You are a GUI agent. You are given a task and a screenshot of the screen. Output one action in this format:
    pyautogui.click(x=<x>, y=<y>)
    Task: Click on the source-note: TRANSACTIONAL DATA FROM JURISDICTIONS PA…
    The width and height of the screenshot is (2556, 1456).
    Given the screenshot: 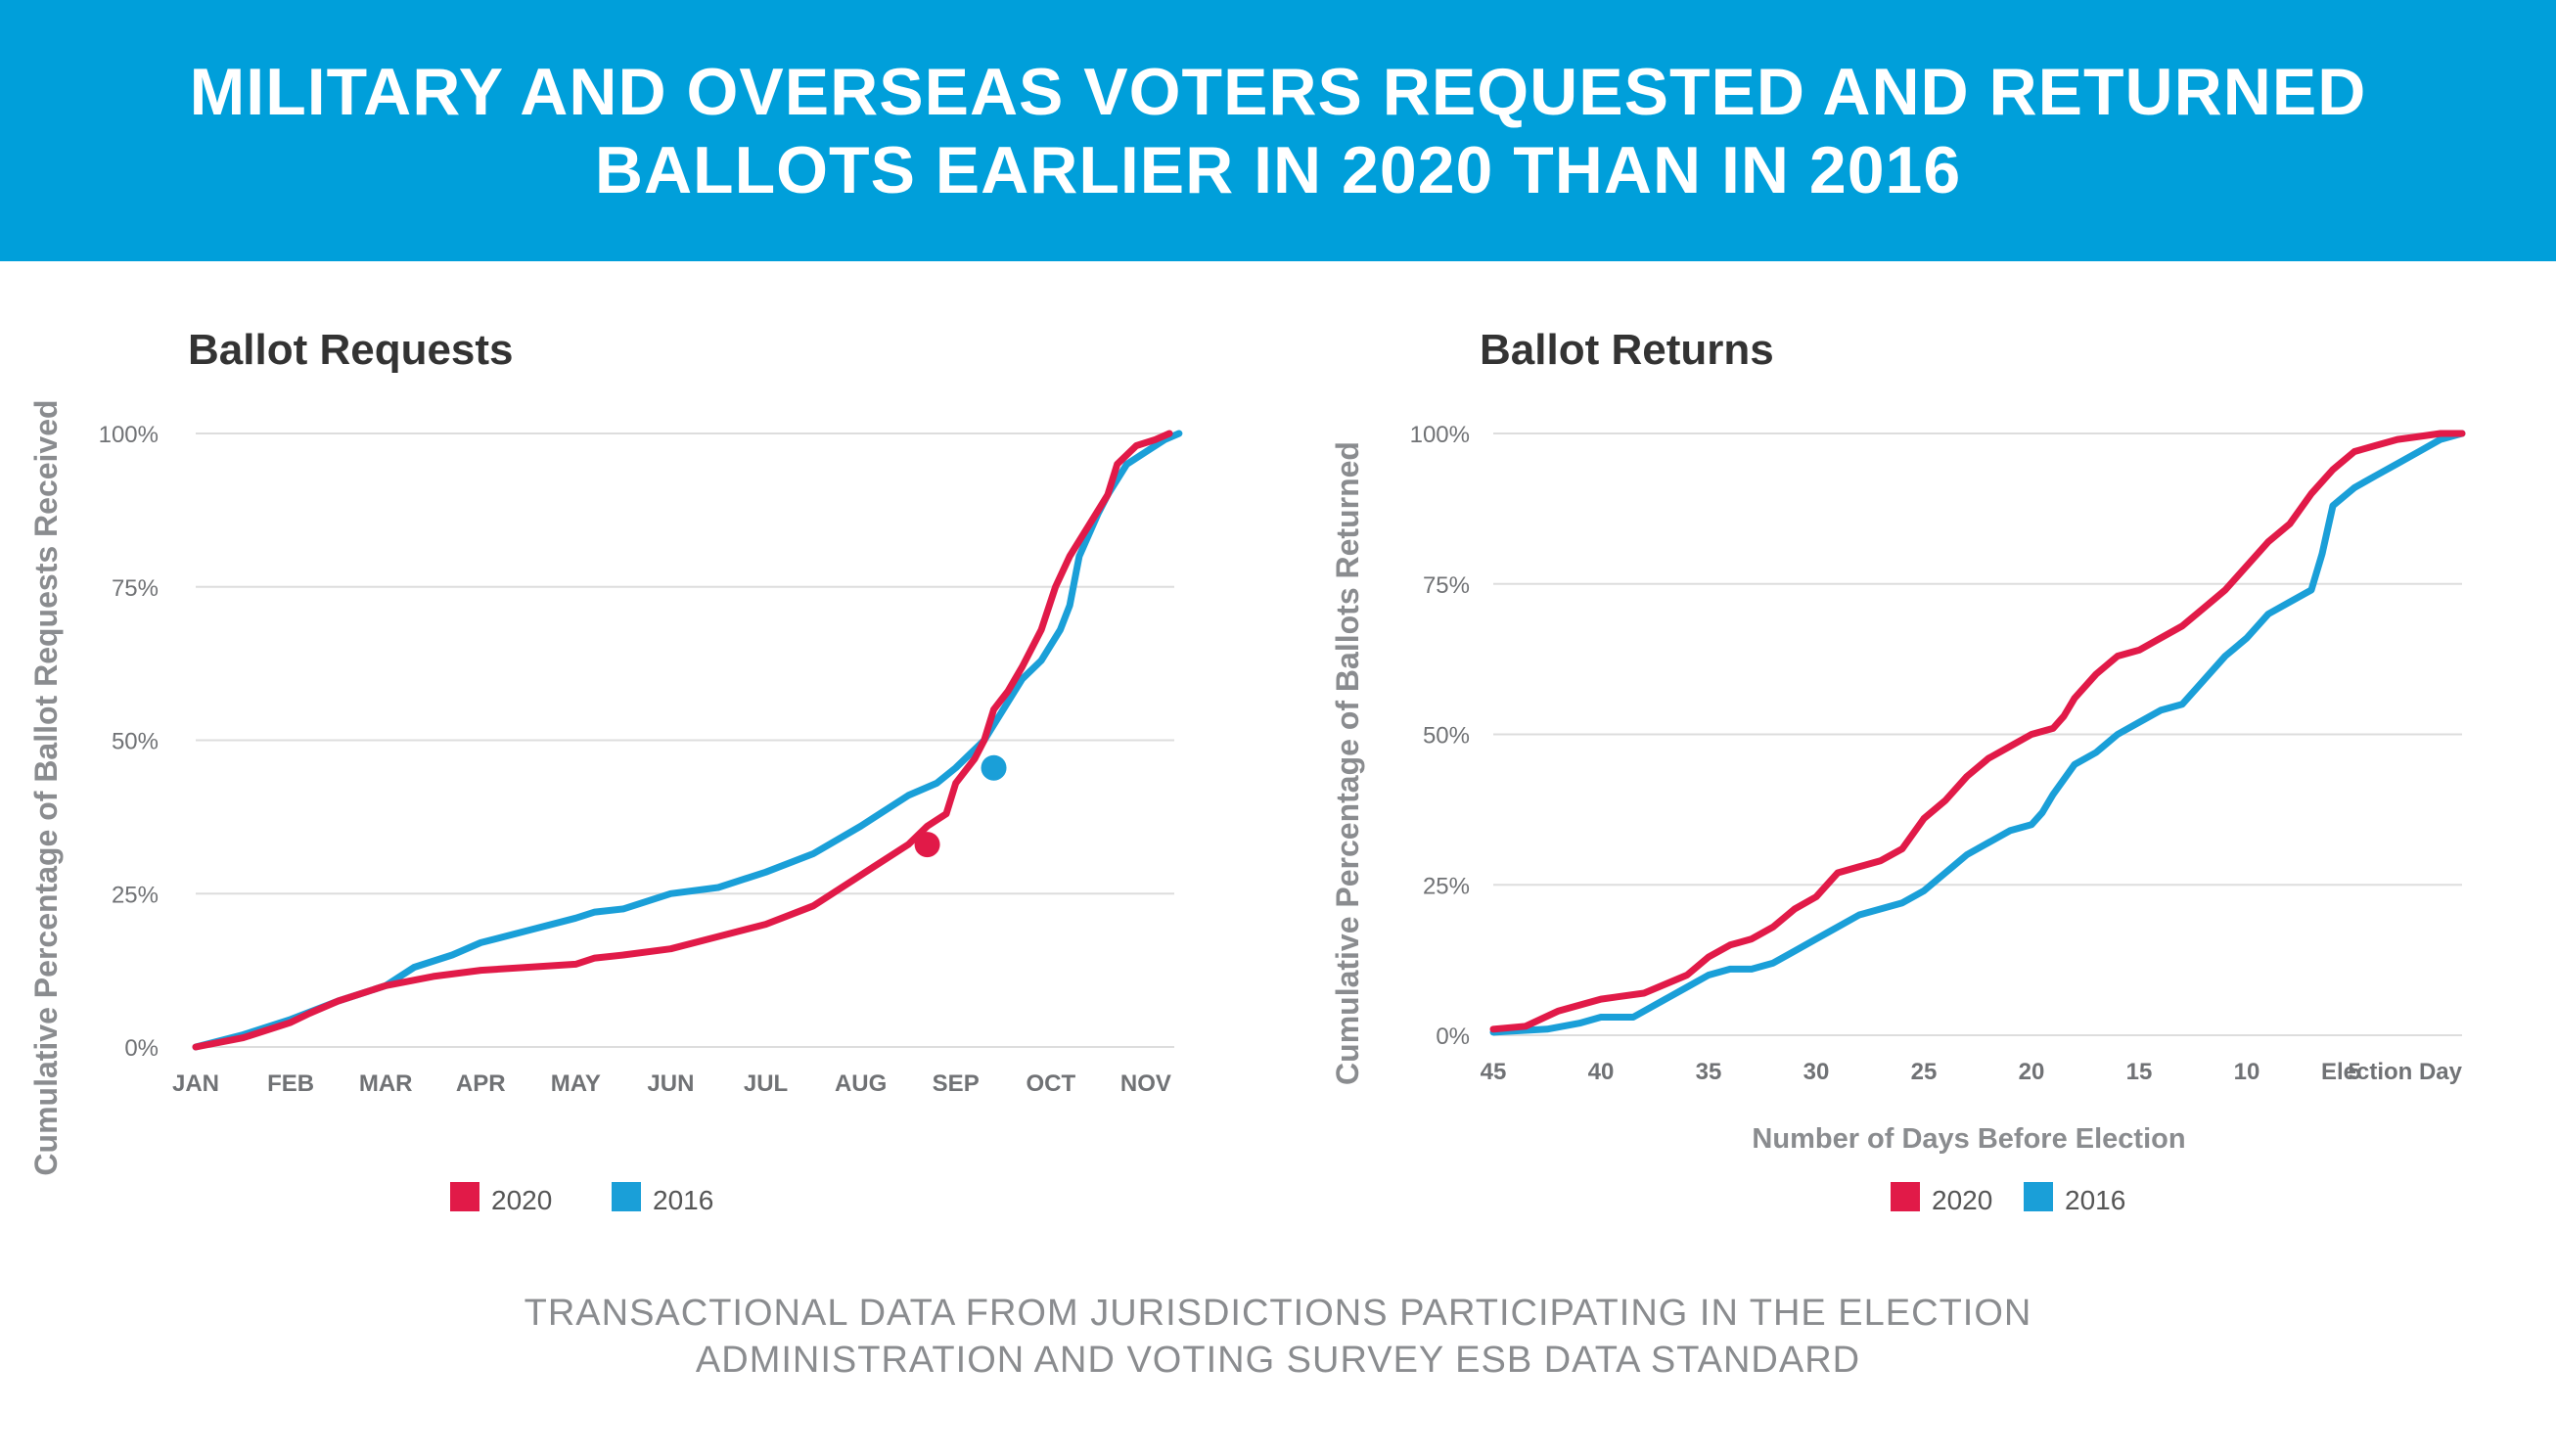 What is the action you would take?
    pyautogui.click(x=1278, y=1337)
    